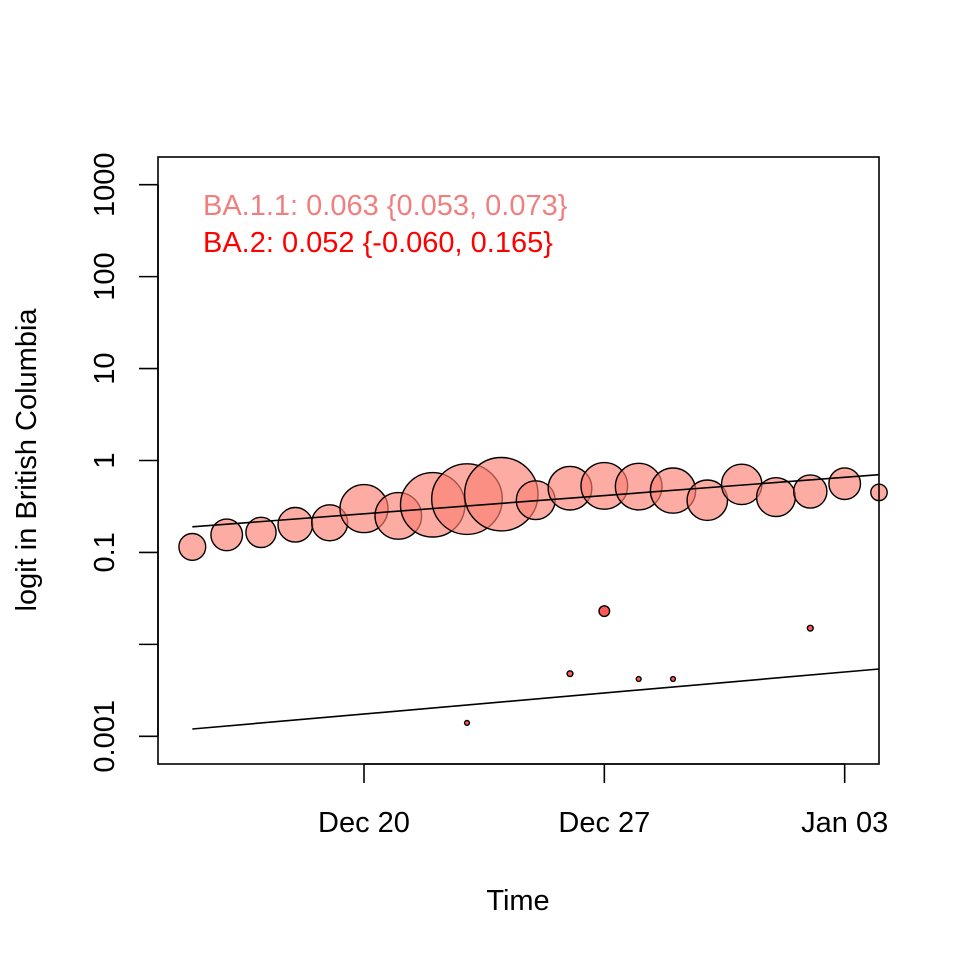 This screenshot has height=960, width=960. Describe the element at coordinates (517, 901) in the screenshot. I see `x-axis-label: Time` at that location.